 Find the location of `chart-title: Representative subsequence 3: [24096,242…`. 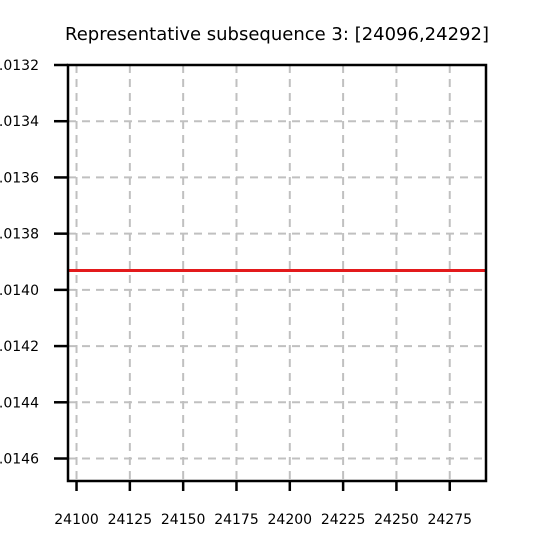

chart-title: Representative subsequence 3: [24096,242… is located at coordinates (277, 34).